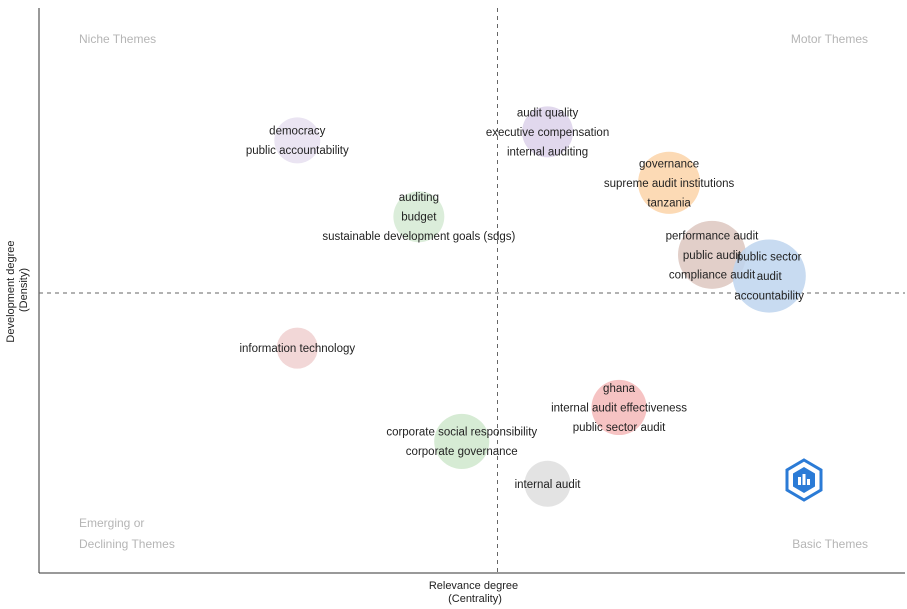  What do you see at coordinates (619, 428) in the screenshot?
I see `cluster-term-label: public sector audit` at bounding box center [619, 428].